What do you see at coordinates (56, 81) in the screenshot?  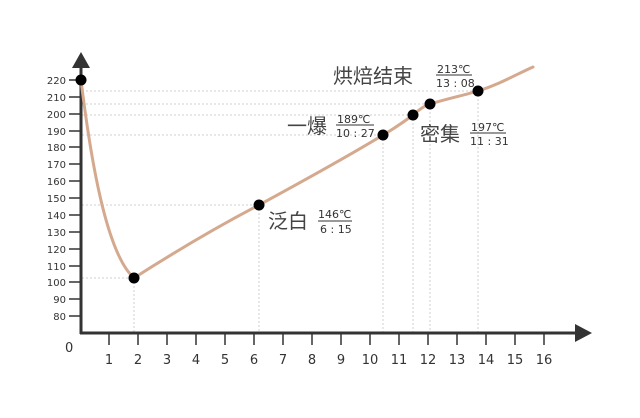 I see `svg-text: 220` at bounding box center [56, 81].